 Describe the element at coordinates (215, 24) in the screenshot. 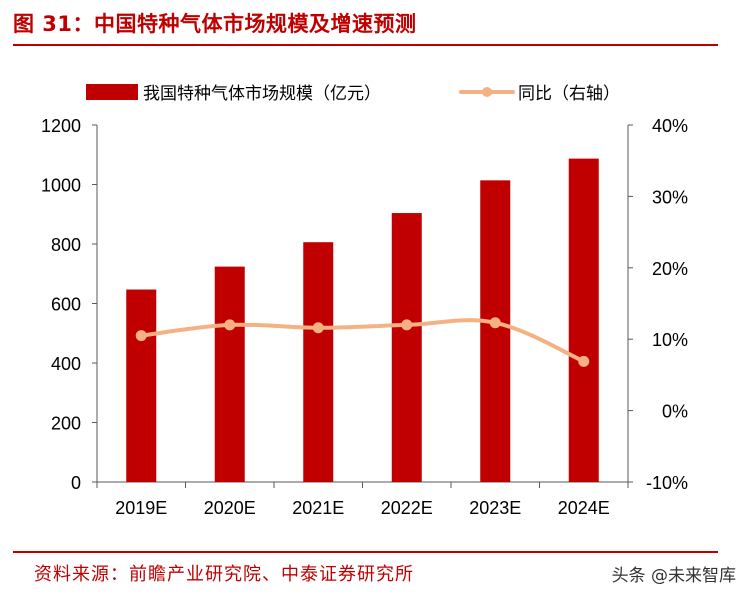

I see `figure-title: 图 31：中国特种气体市场规模及增速预测` at that location.